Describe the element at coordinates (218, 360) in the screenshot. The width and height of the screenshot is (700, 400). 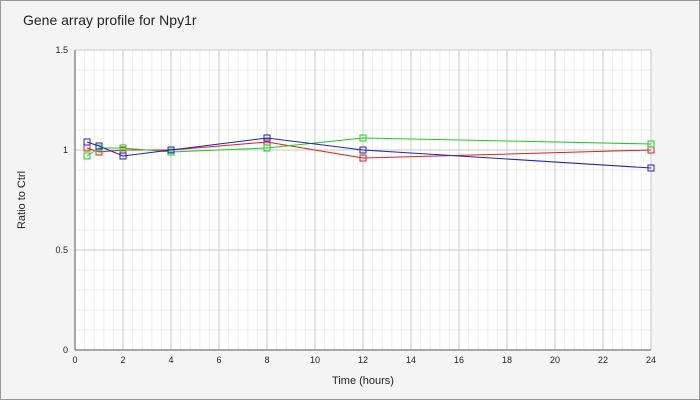
I see `x-tick-label: 6` at that location.